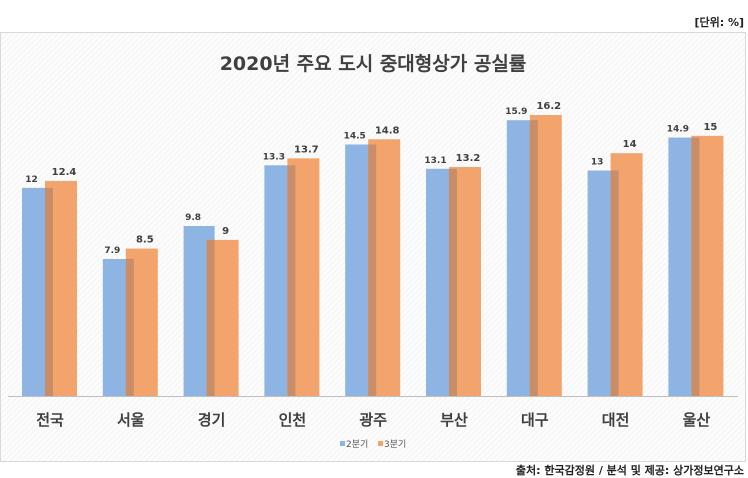 Image resolution: width=748 pixels, height=478 pixels. What do you see at coordinates (697, 420) in the screenshot?
I see `x-tick-label: 울산` at bounding box center [697, 420].